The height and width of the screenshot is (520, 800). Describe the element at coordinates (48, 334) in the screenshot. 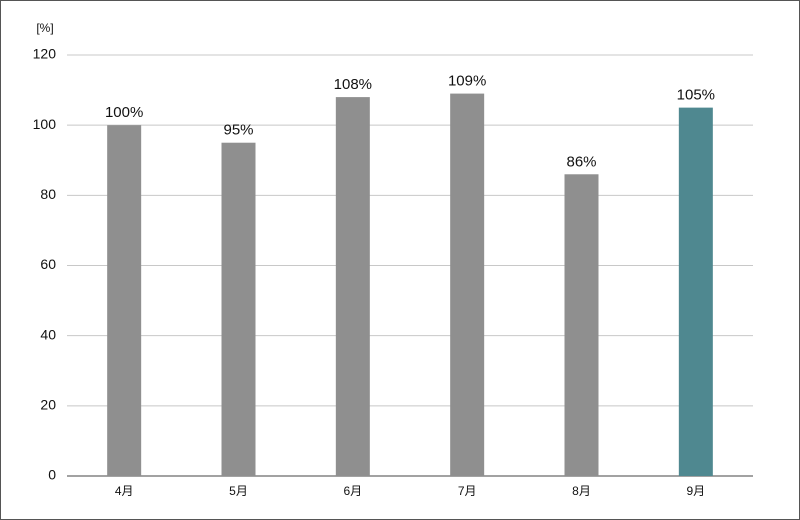

I see `y-tick-label: 40` at that location.